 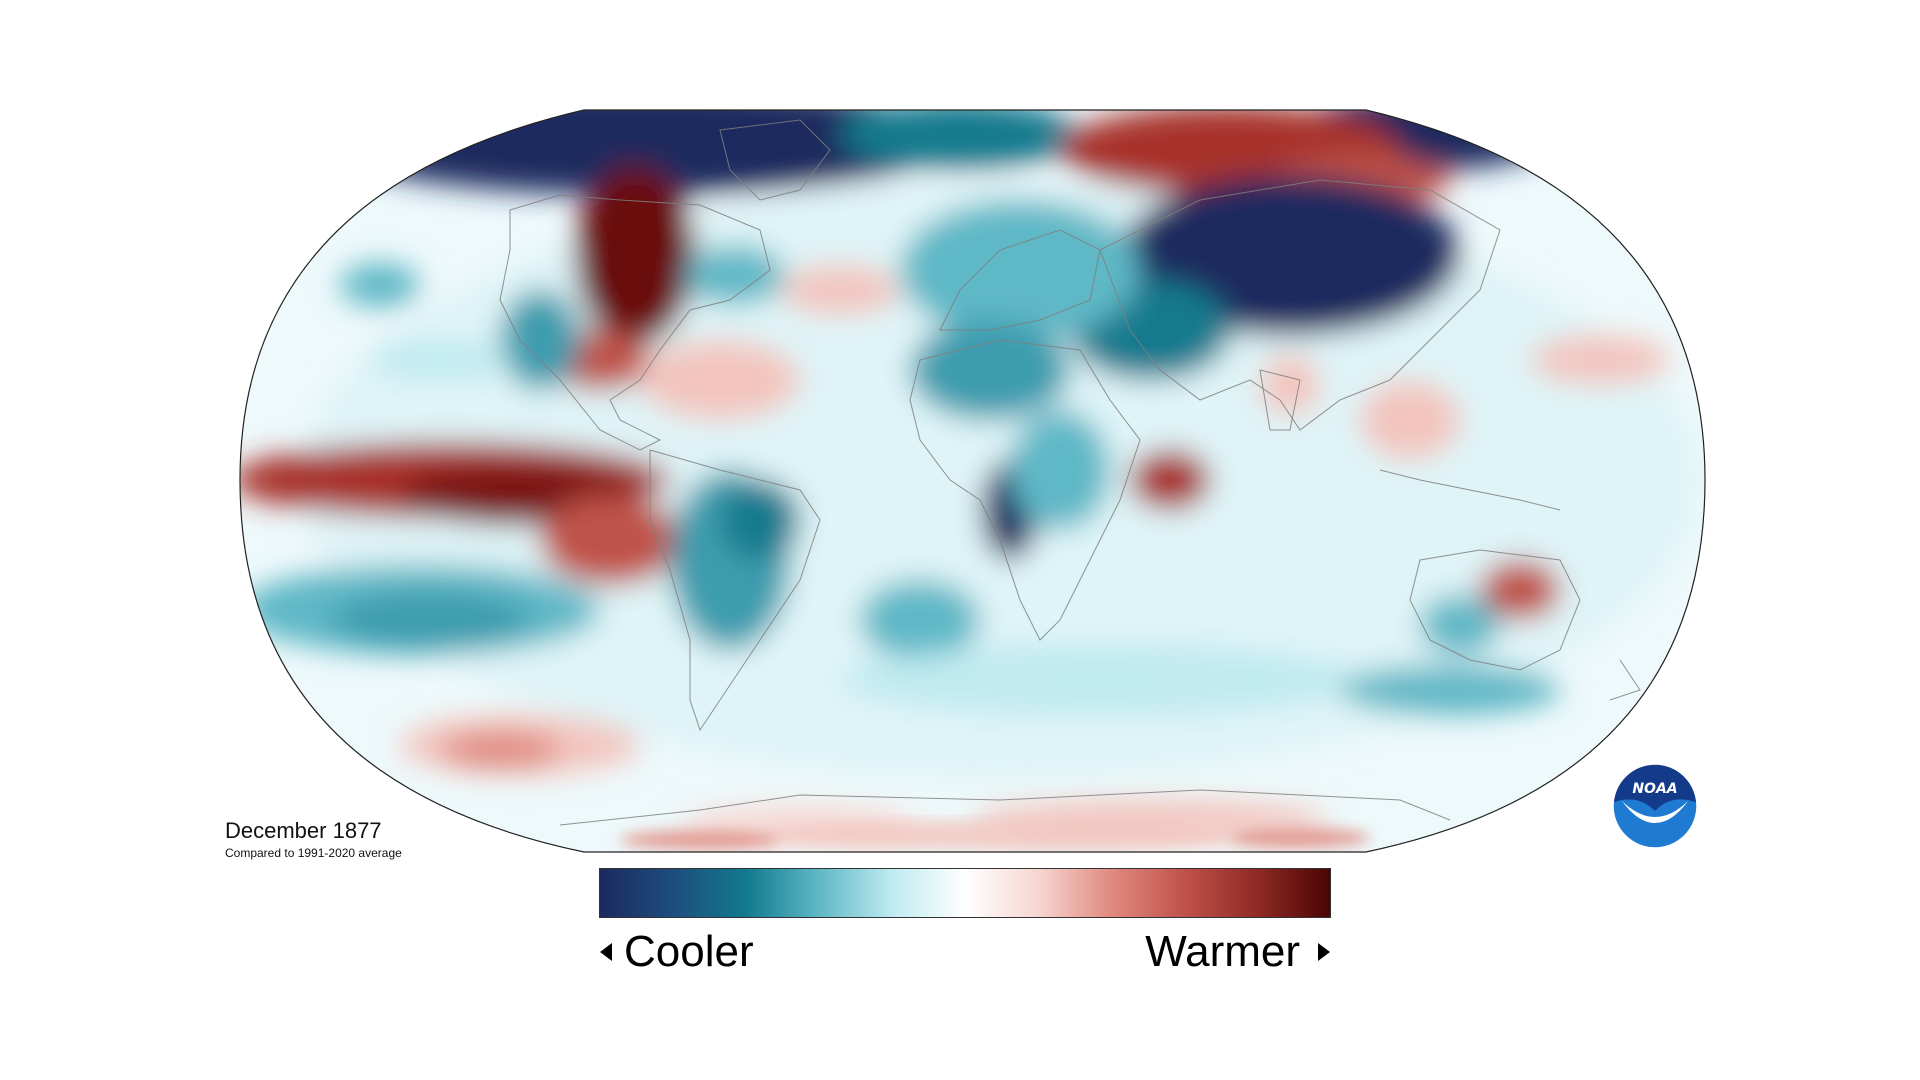 I want to click on left-arrow-icon, so click(x=606, y=952).